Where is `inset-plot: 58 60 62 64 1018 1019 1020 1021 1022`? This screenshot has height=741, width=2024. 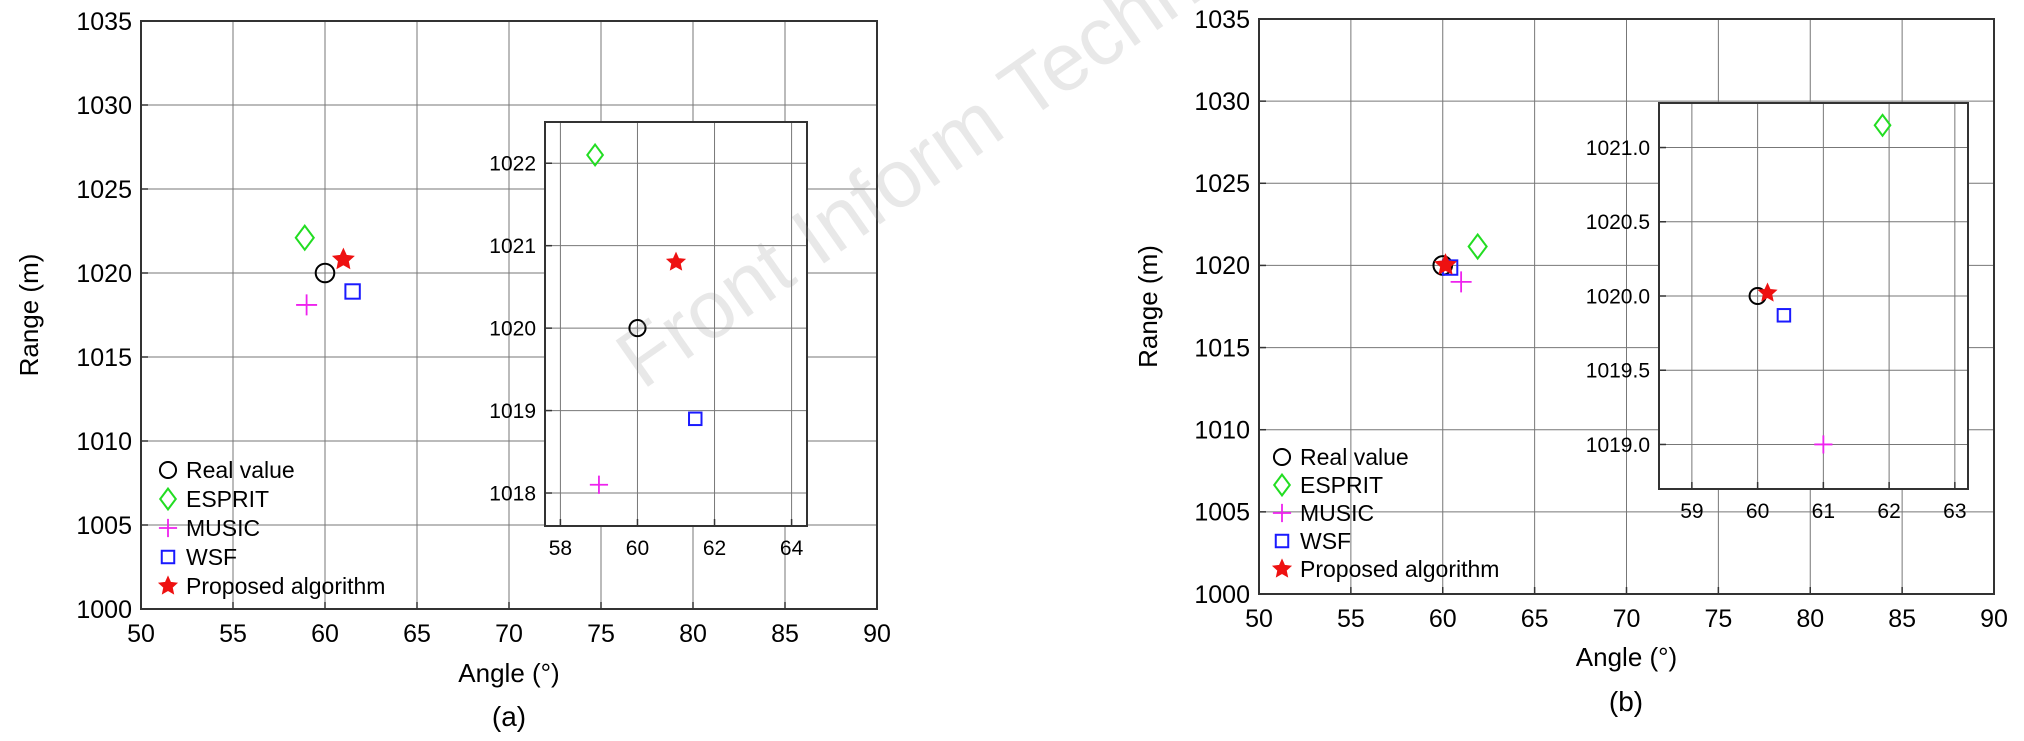 inset-plot: 58 60 62 64 1018 1019 1020 1021 1022 is located at coordinates (648, 340).